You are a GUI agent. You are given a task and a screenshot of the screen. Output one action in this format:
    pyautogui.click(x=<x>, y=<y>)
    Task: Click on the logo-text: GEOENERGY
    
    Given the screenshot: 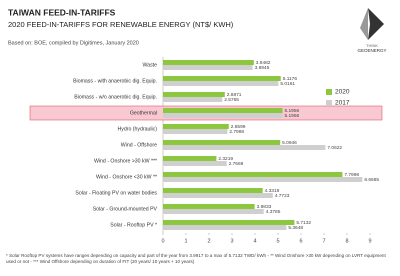 What is the action you would take?
    pyautogui.click(x=371, y=50)
    